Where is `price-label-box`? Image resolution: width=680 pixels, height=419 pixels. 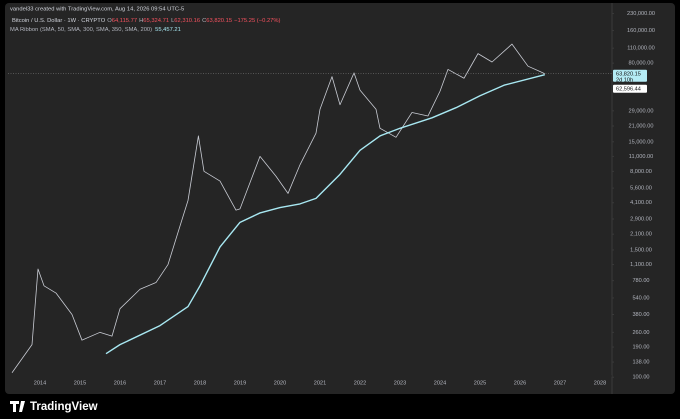
price-label-box is located at coordinates (630, 75).